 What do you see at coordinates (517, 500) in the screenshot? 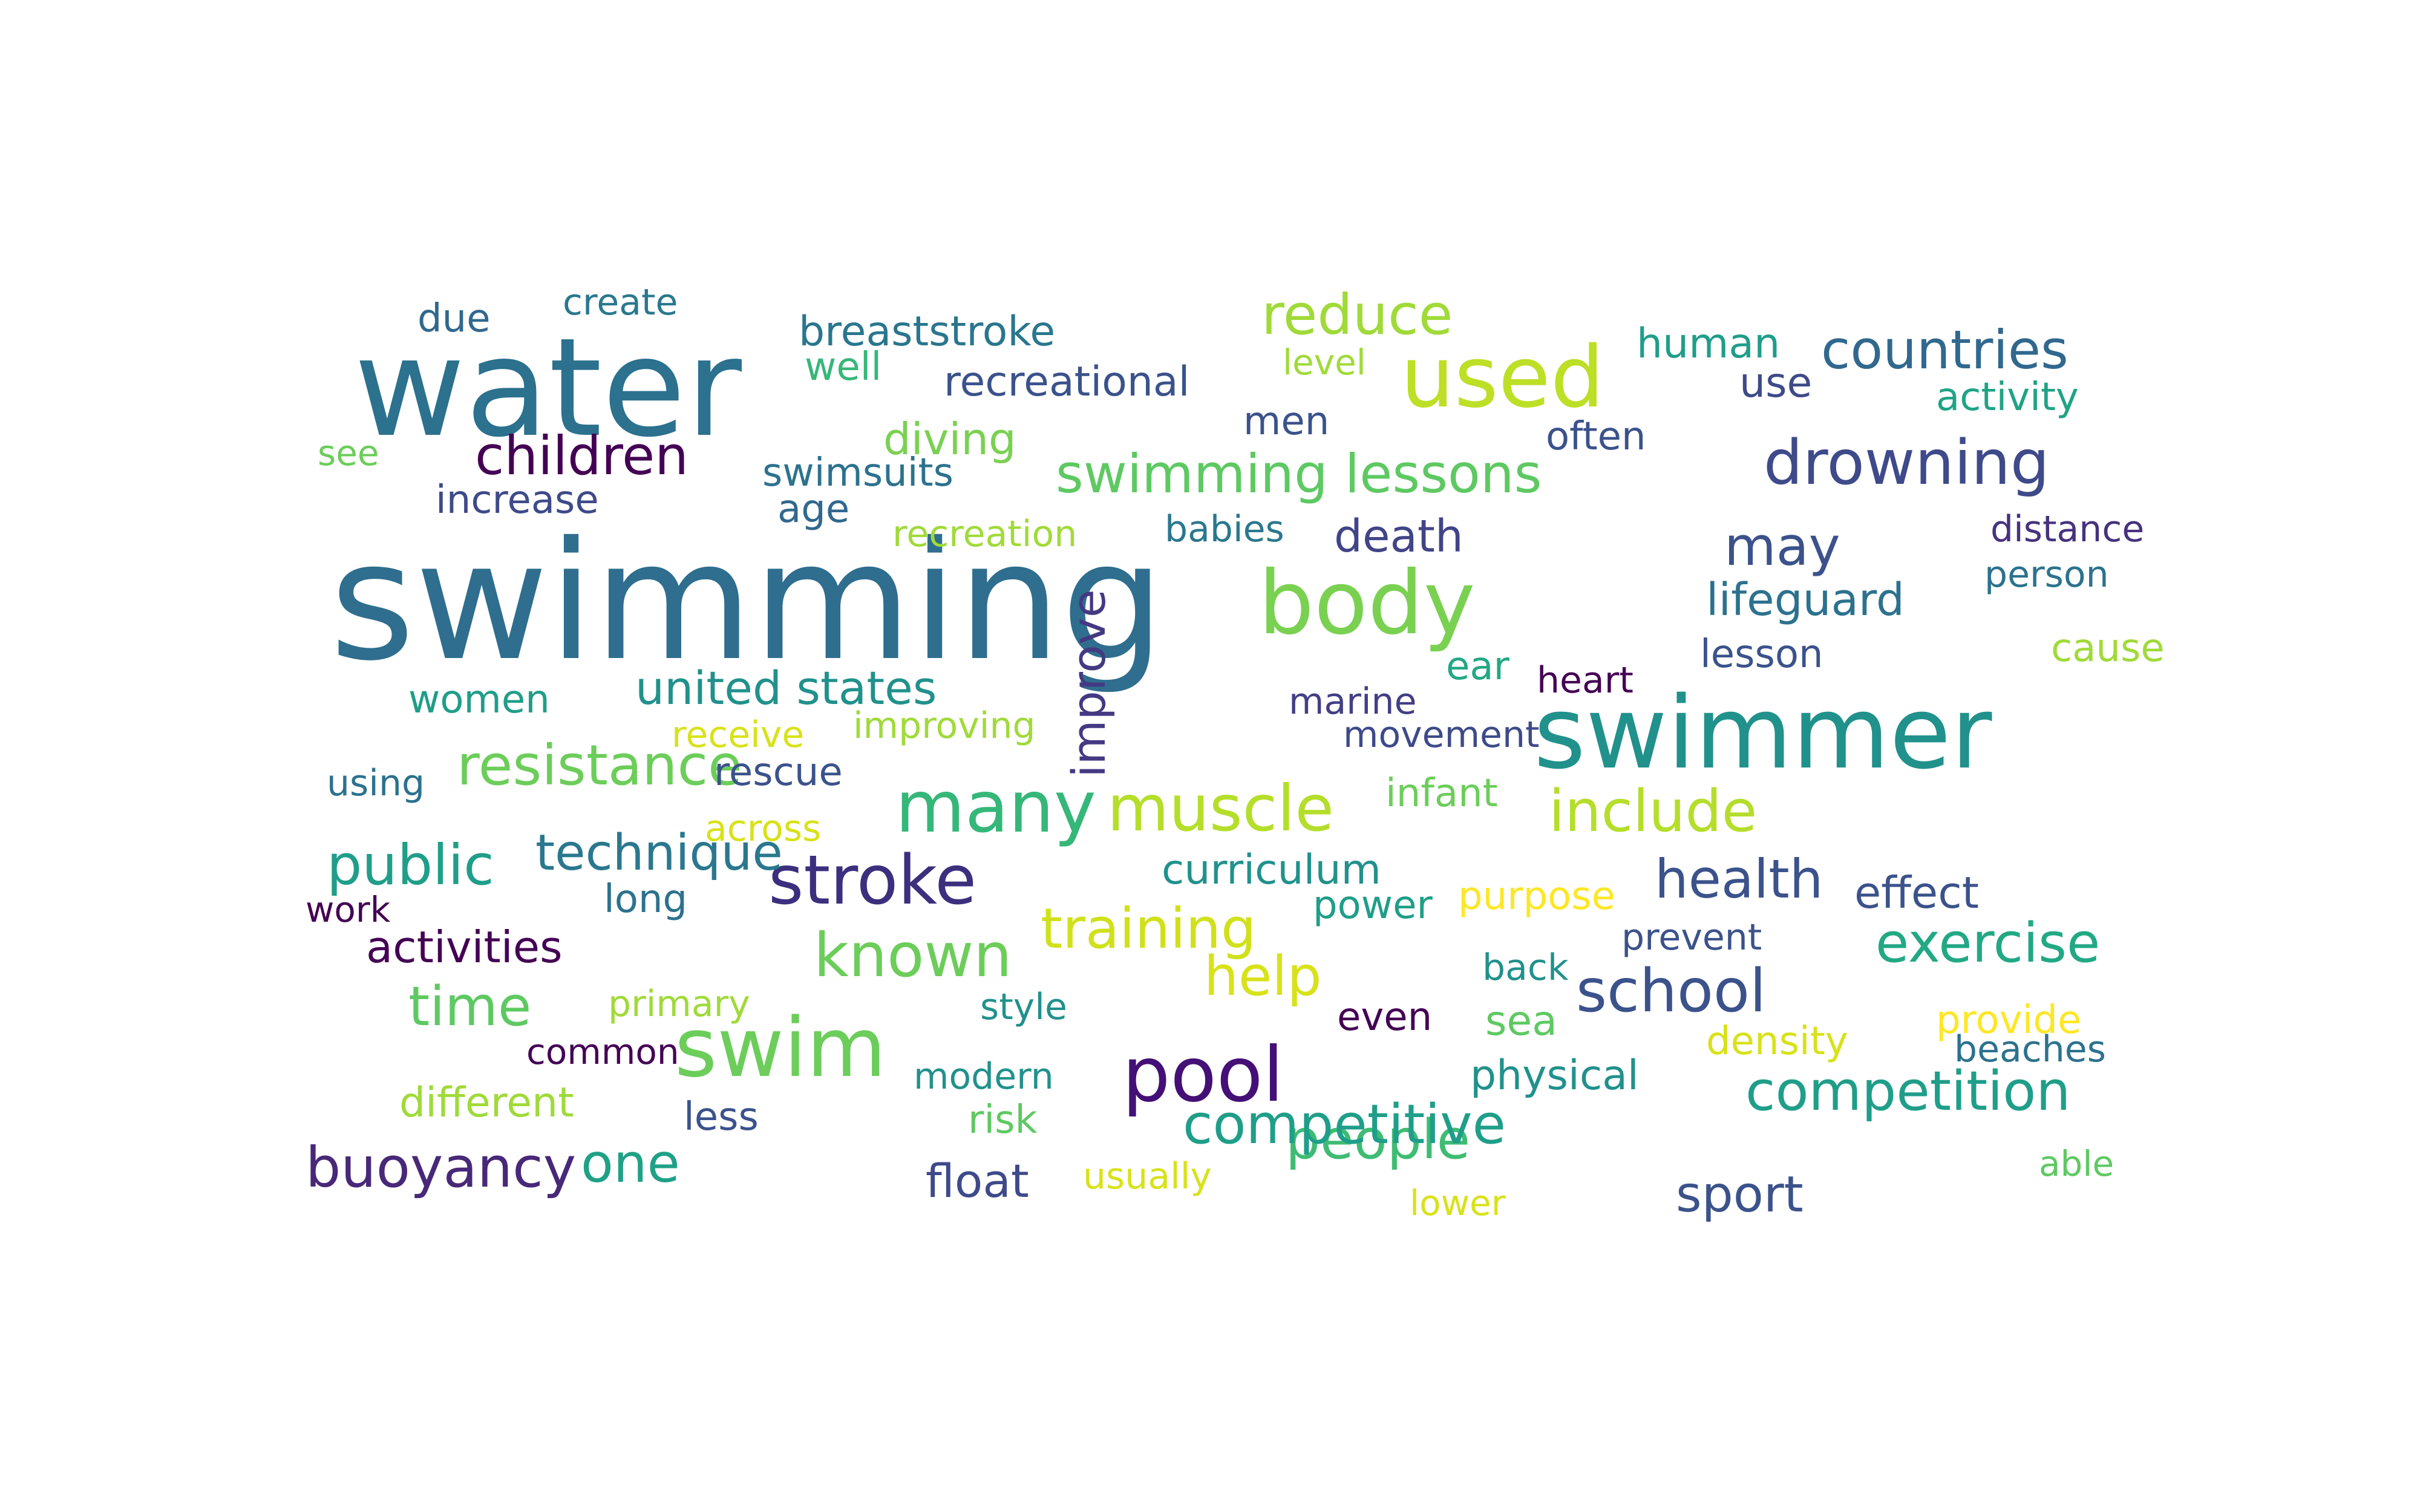
I see `word-increase: increase` at bounding box center [517, 500].